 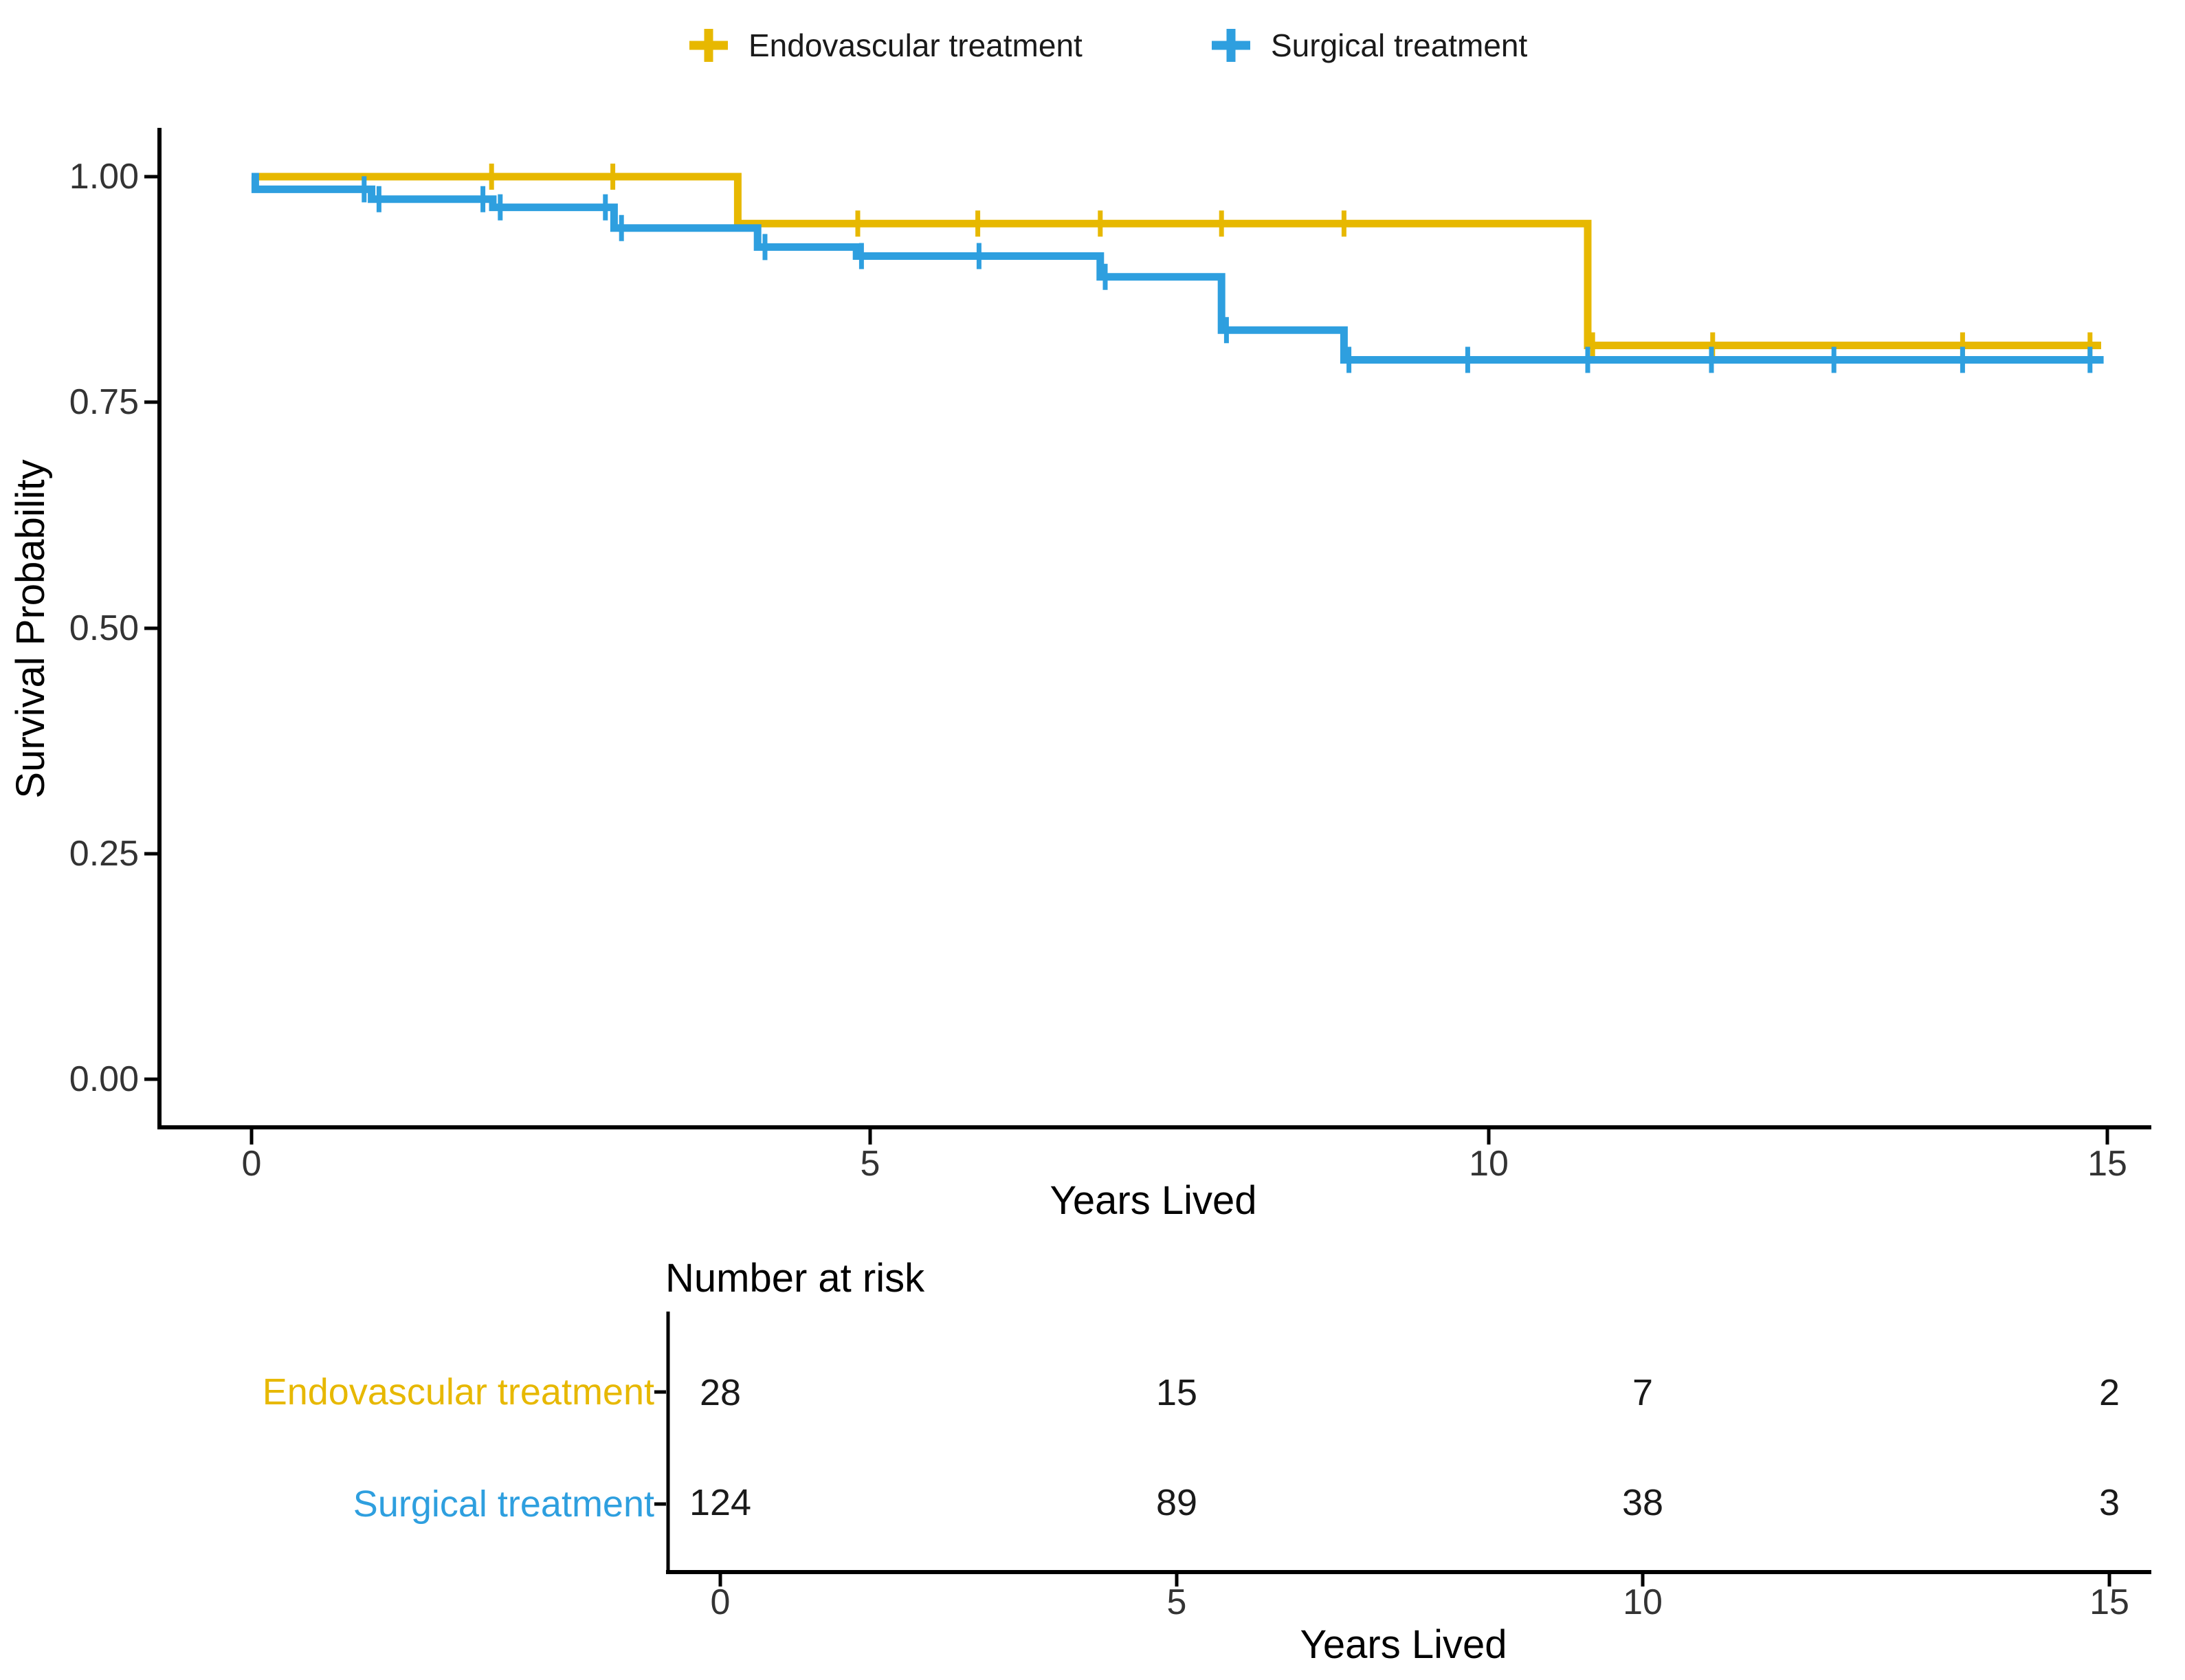 I want to click on risk-count: 15, so click(x=1176, y=1392).